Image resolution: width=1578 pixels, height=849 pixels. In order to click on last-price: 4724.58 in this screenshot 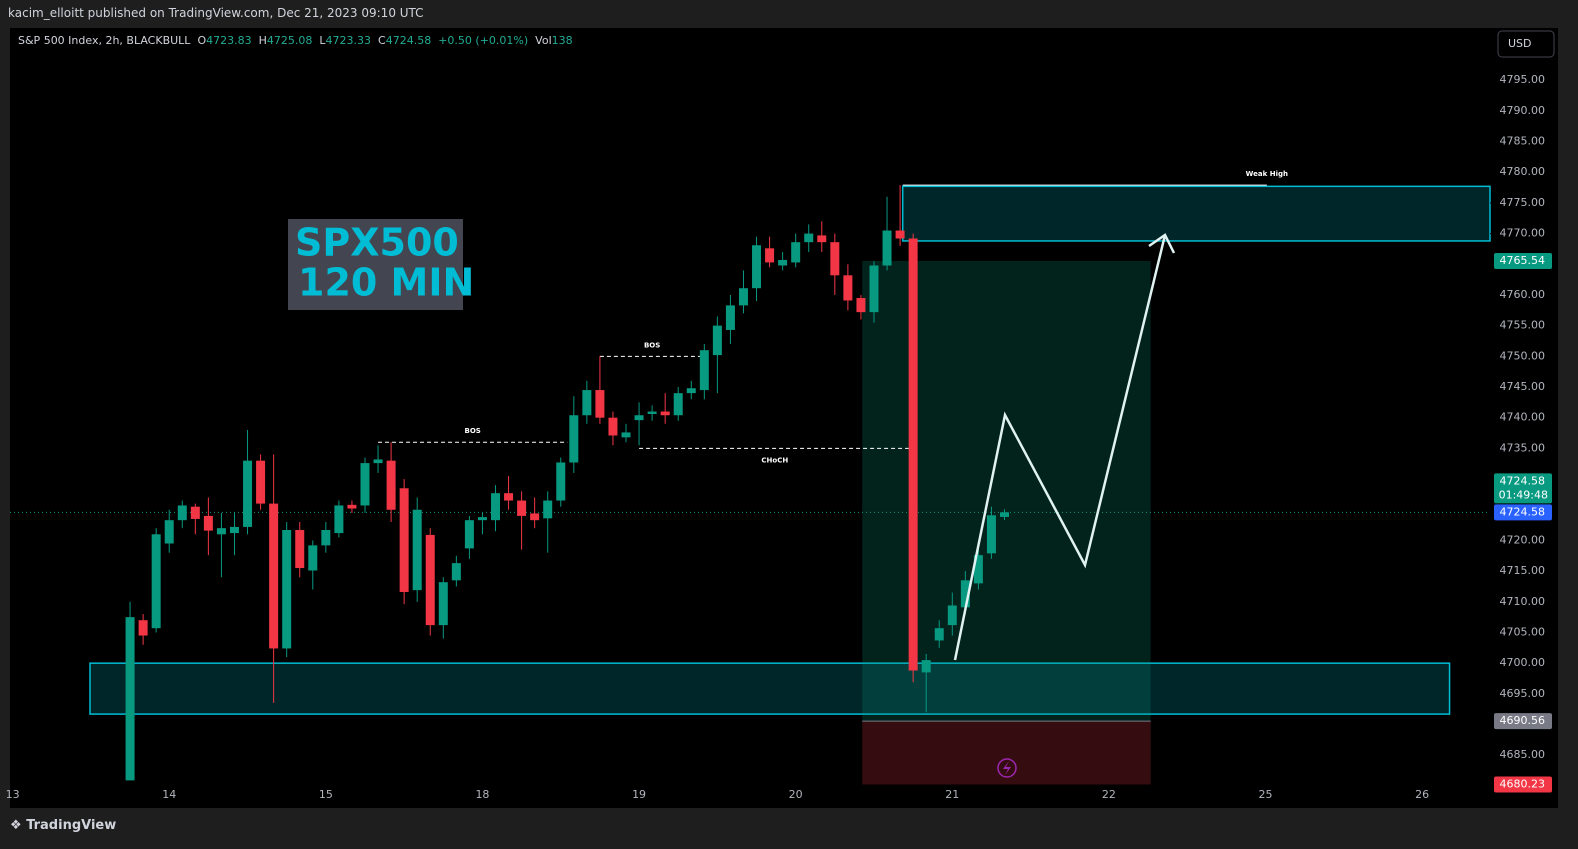, I will do `click(1523, 480)`.